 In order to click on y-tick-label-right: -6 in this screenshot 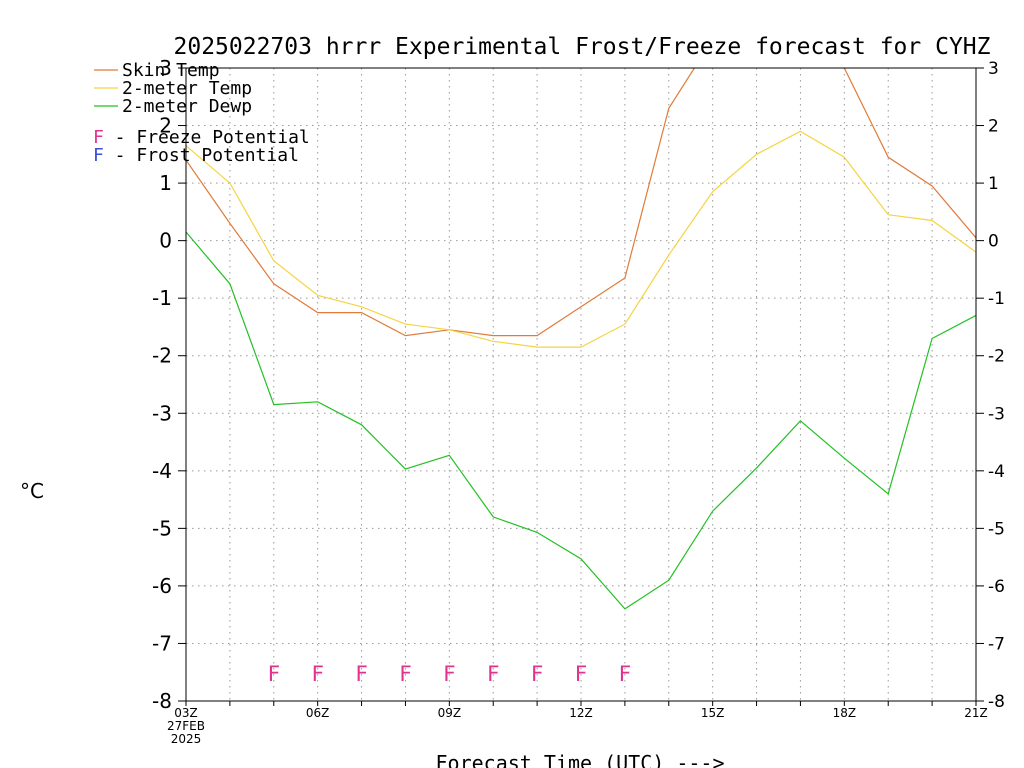, I will do `click(996, 587)`.